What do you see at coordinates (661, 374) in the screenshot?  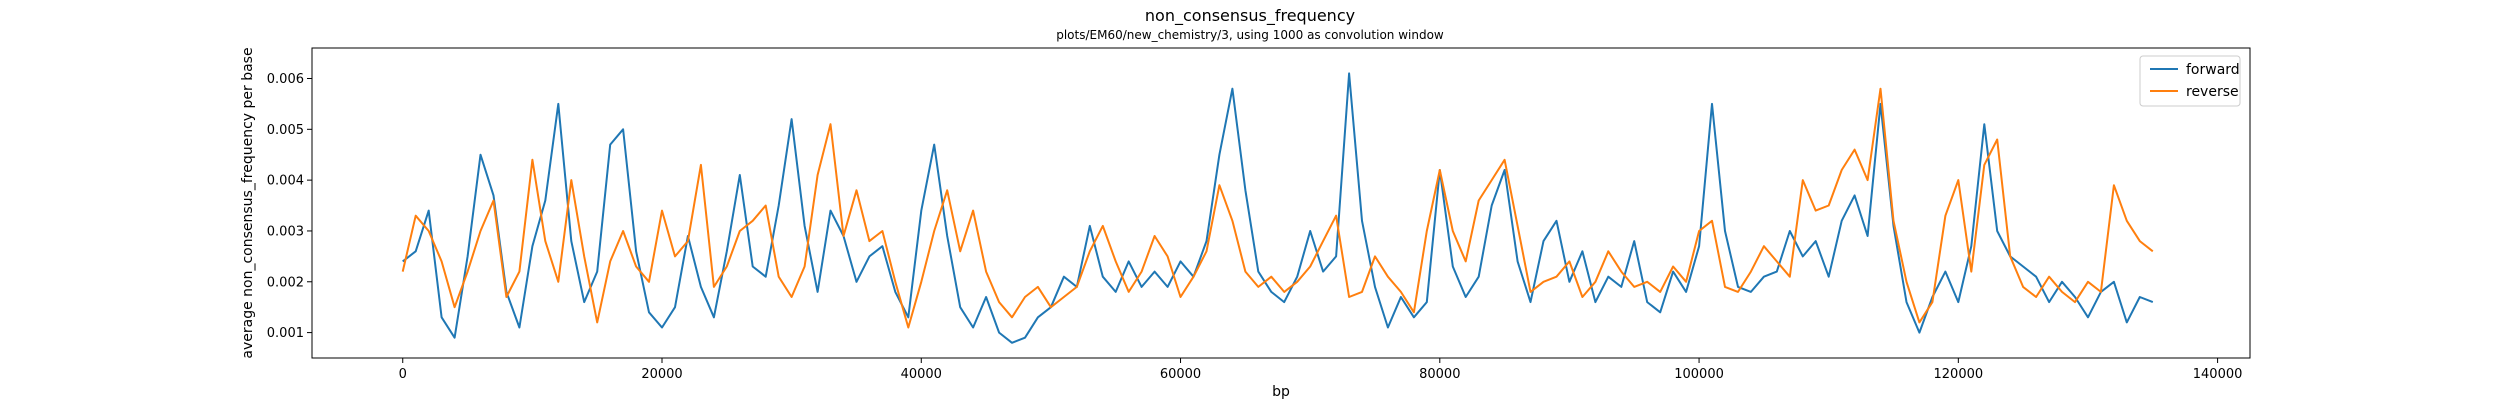 I see `x-tick-label: 20000` at bounding box center [661, 374].